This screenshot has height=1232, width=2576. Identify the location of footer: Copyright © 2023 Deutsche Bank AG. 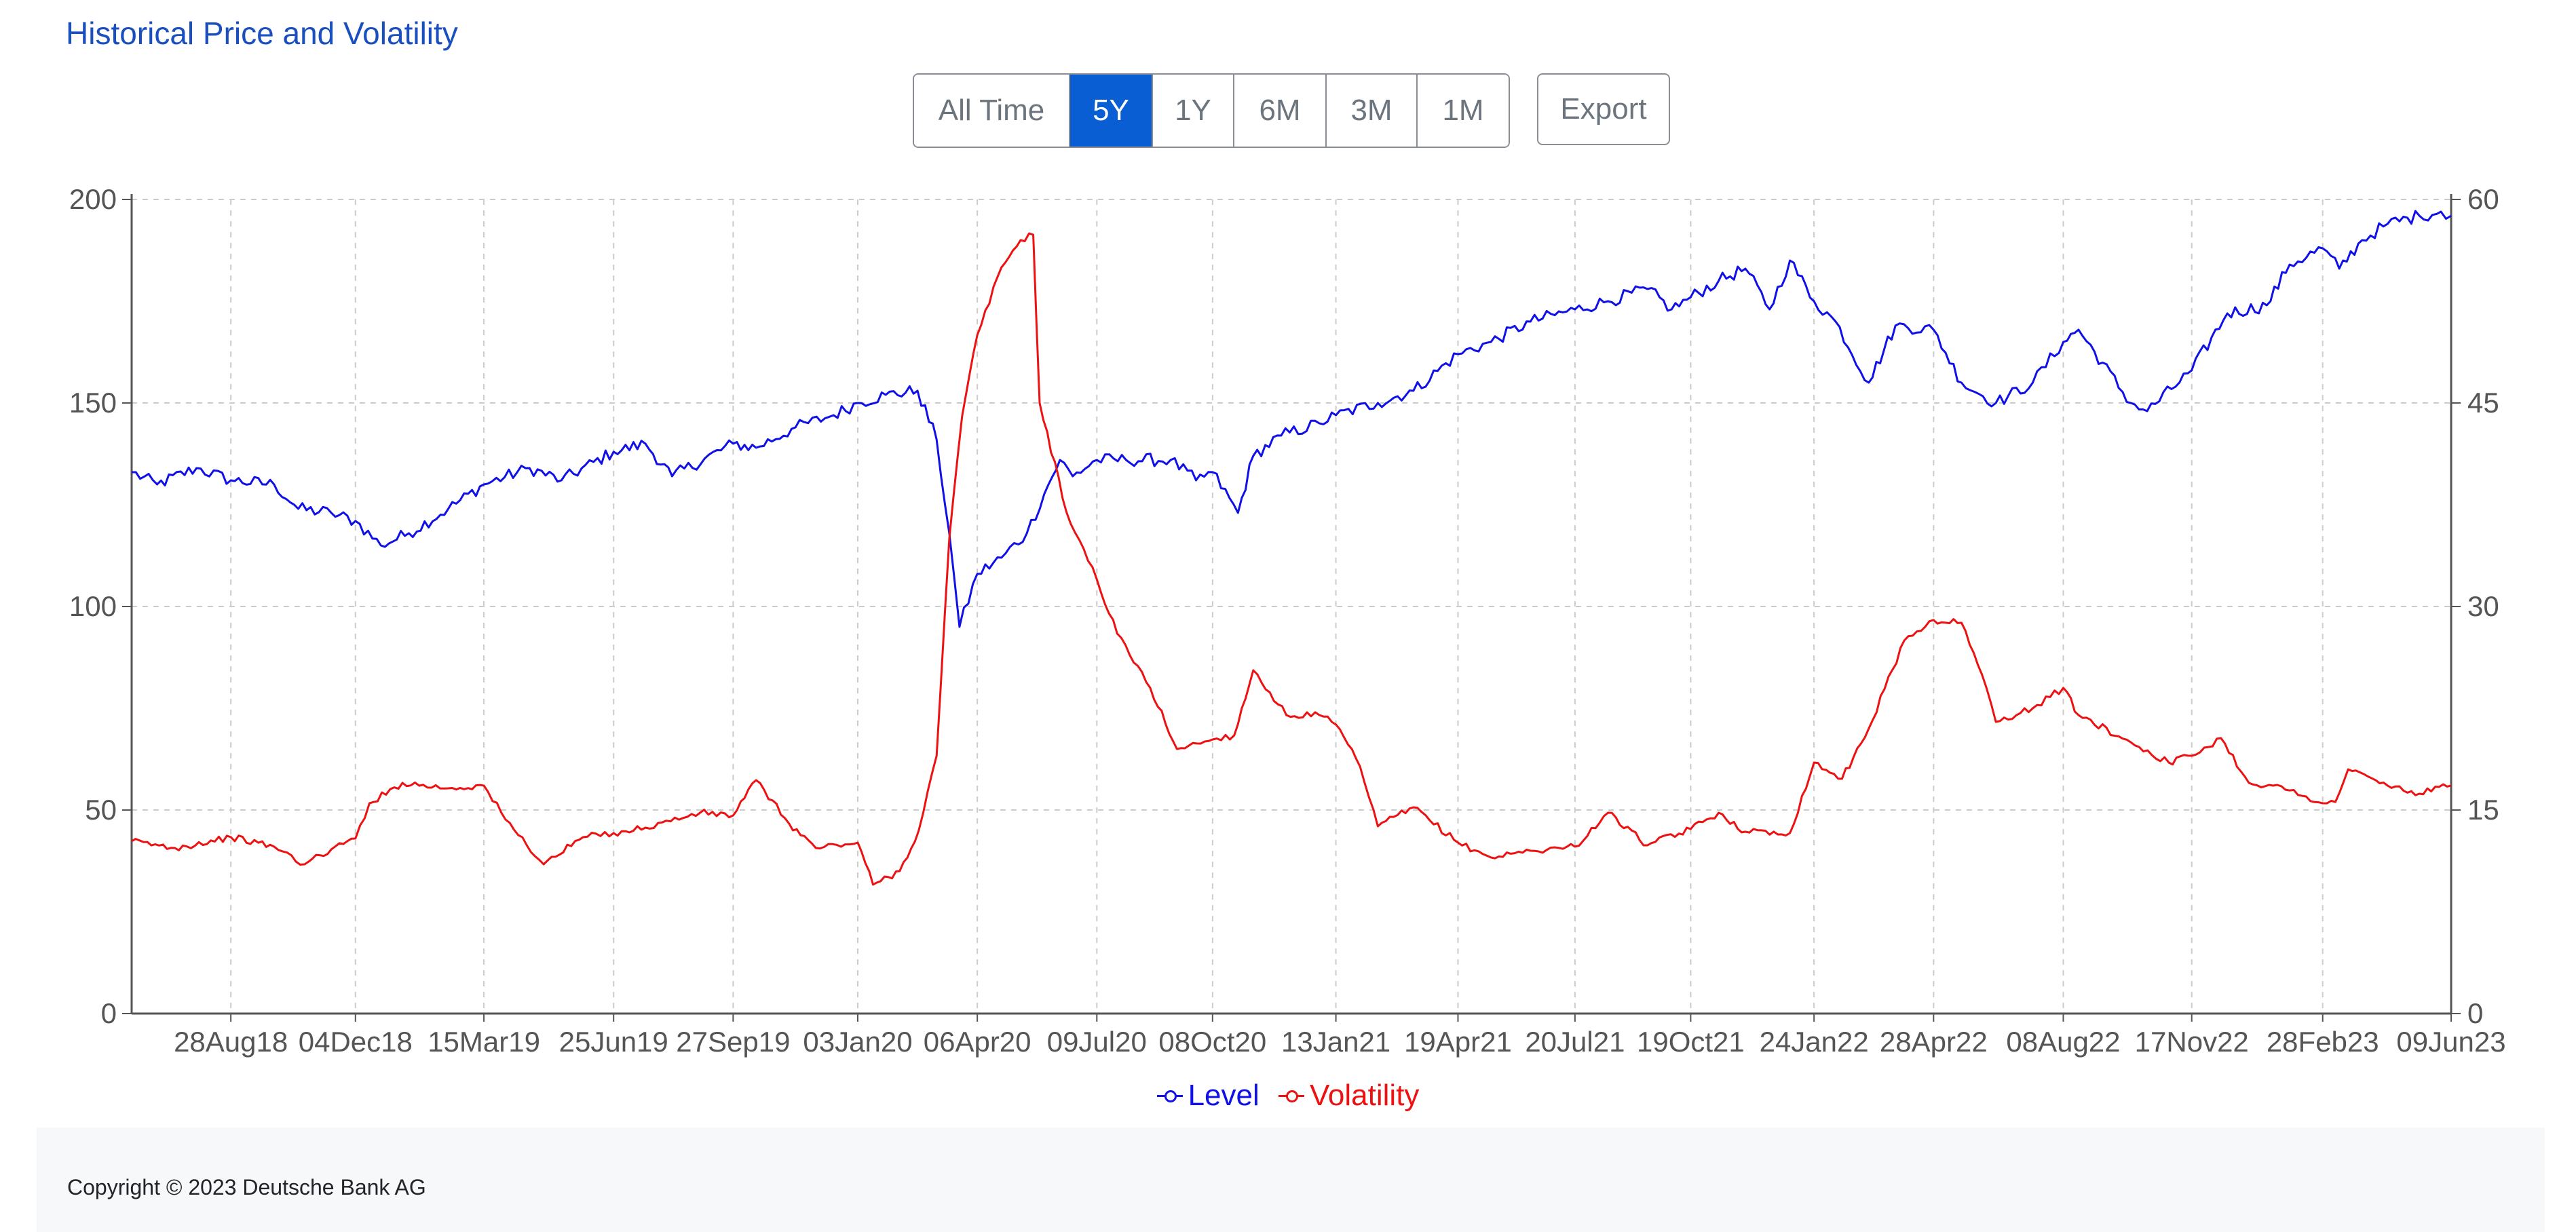
(1291, 1180).